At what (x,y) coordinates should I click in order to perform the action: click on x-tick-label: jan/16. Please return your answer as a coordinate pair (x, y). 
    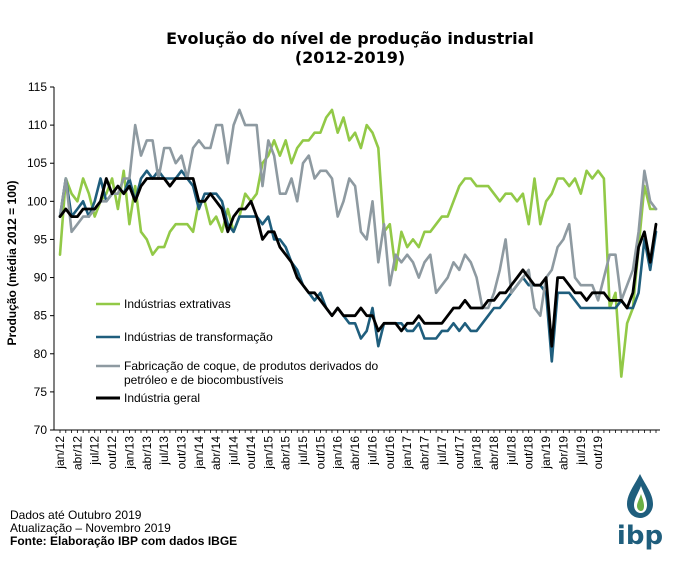
    Looking at the image, I should click on (338, 453).